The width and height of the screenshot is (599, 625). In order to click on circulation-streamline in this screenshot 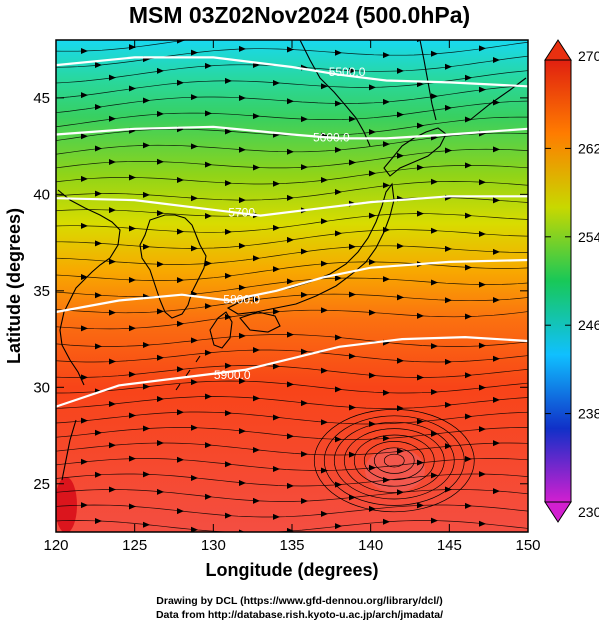, I will do `click(394, 460)`.